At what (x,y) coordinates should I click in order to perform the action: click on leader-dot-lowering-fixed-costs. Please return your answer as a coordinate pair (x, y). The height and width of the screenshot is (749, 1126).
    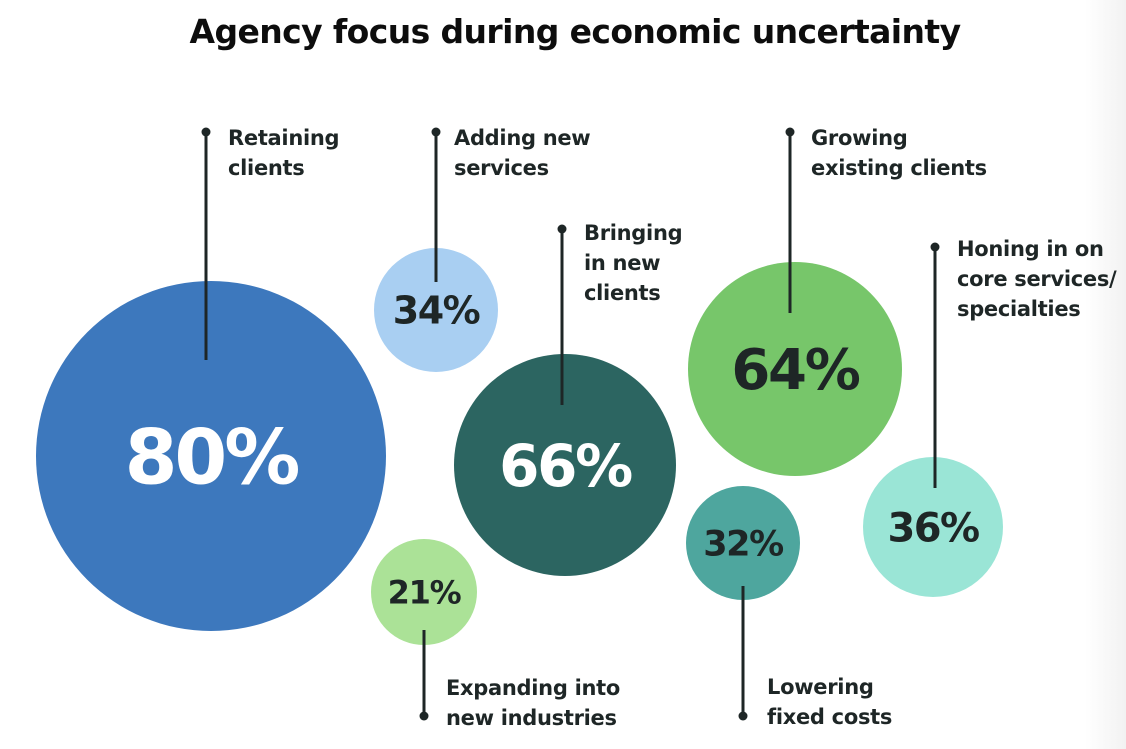
    Looking at the image, I should click on (743, 716).